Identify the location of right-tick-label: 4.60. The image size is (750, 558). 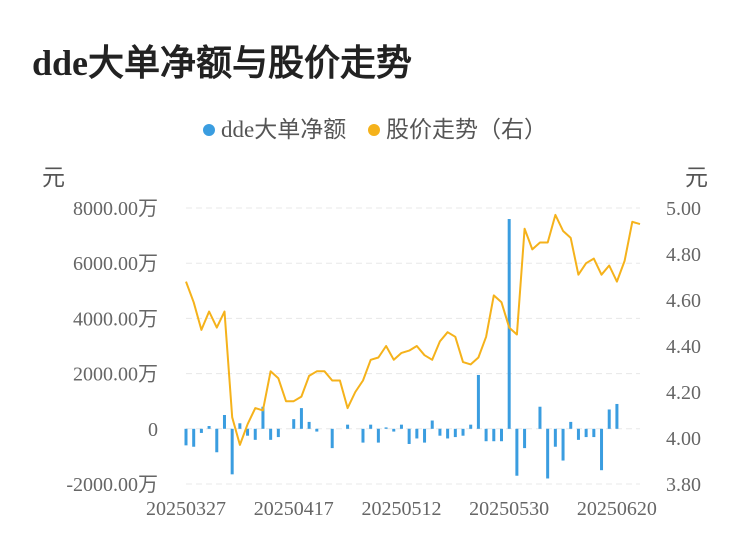
(683, 301).